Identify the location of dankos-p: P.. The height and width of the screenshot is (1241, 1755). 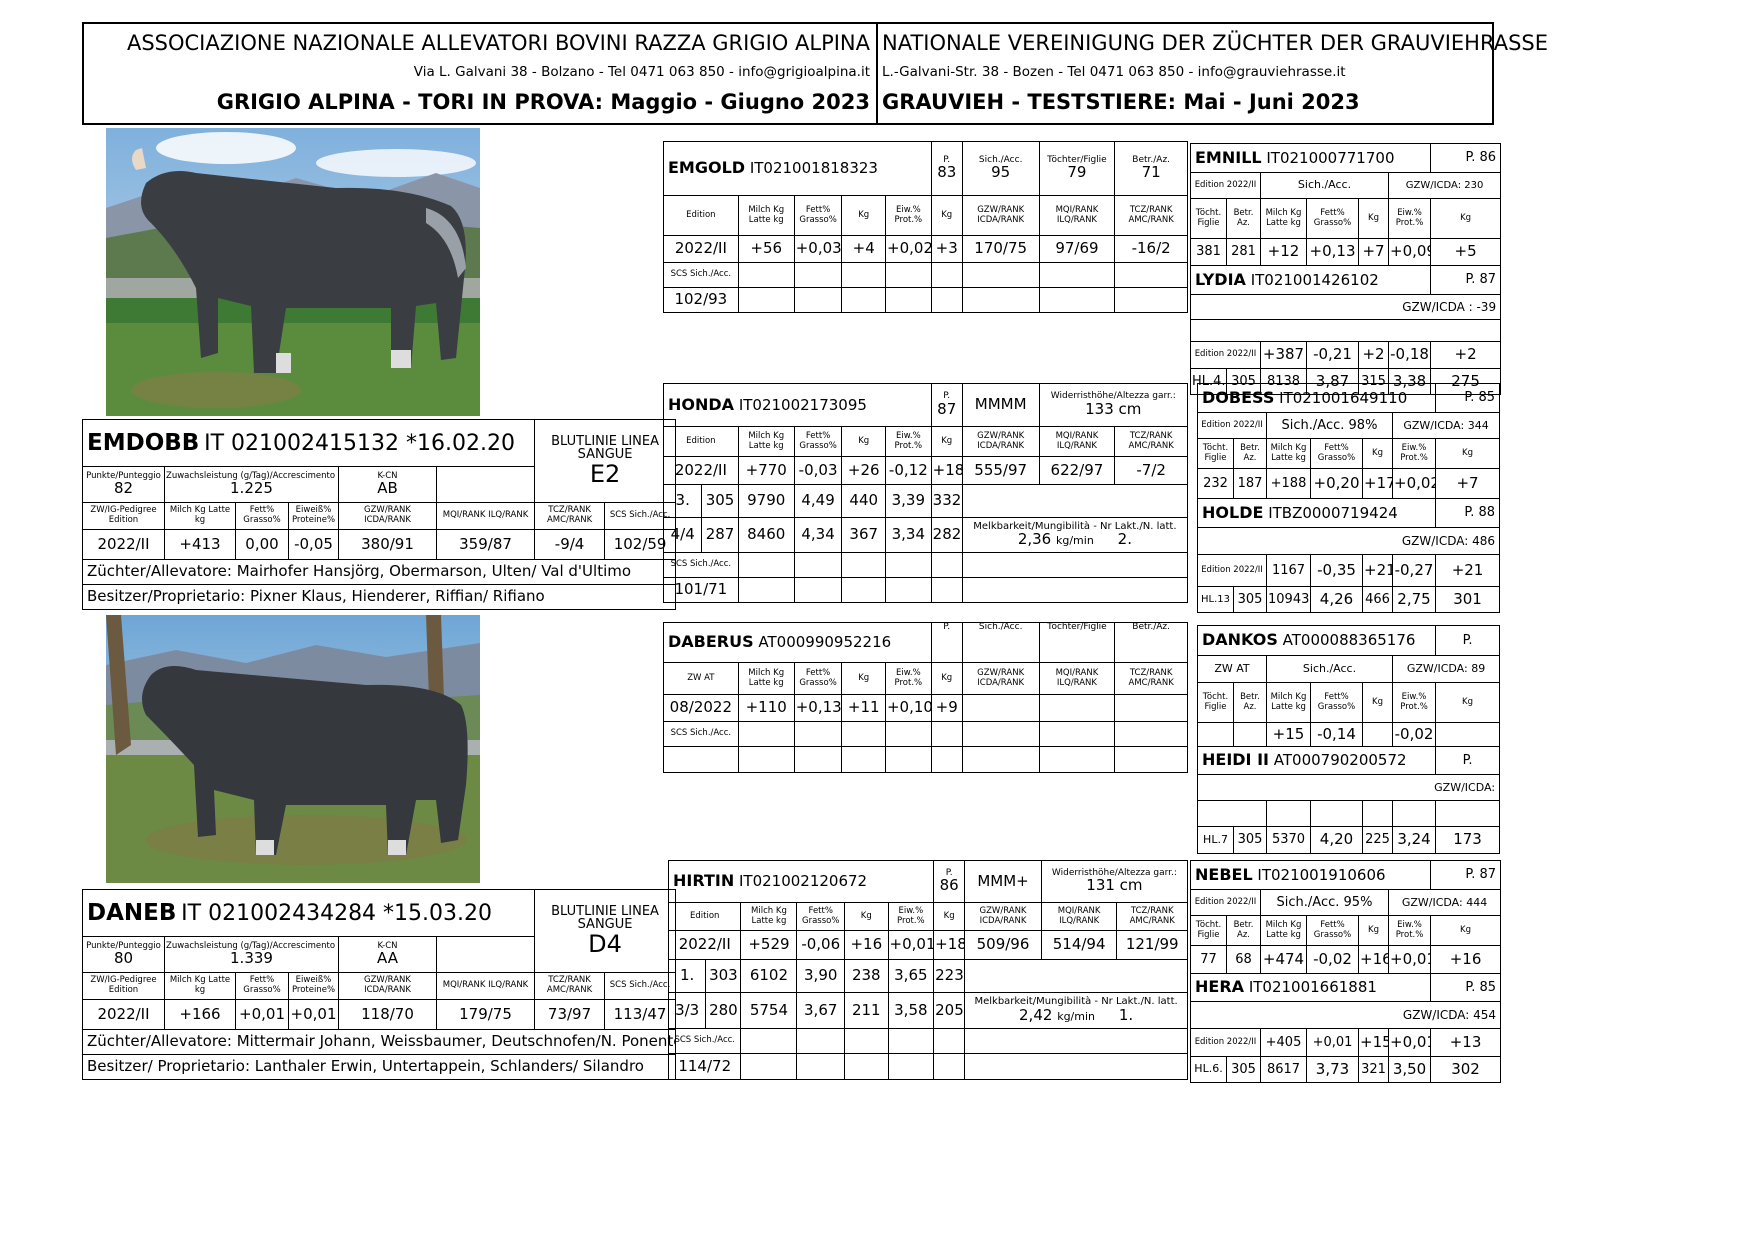
(1468, 640).